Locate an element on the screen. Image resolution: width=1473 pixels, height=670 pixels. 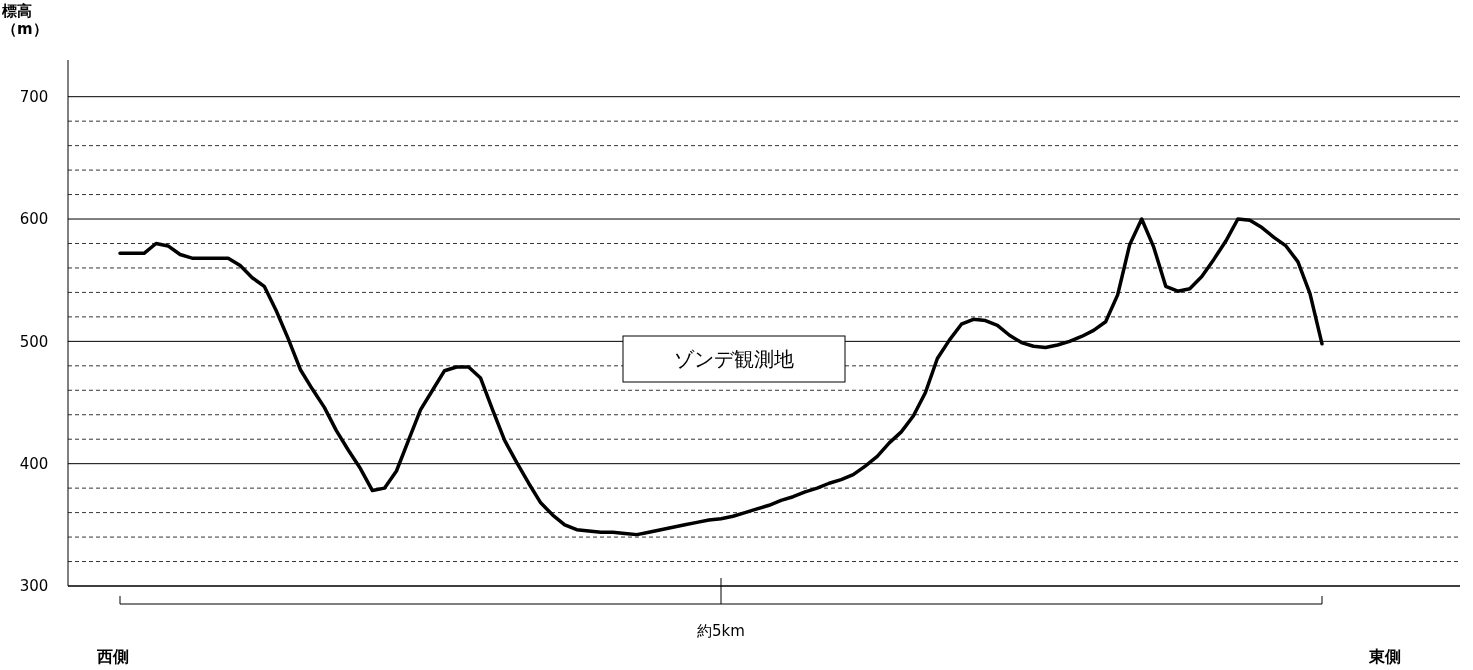
annotation: ゾンデ観測地 is located at coordinates (734, 359).